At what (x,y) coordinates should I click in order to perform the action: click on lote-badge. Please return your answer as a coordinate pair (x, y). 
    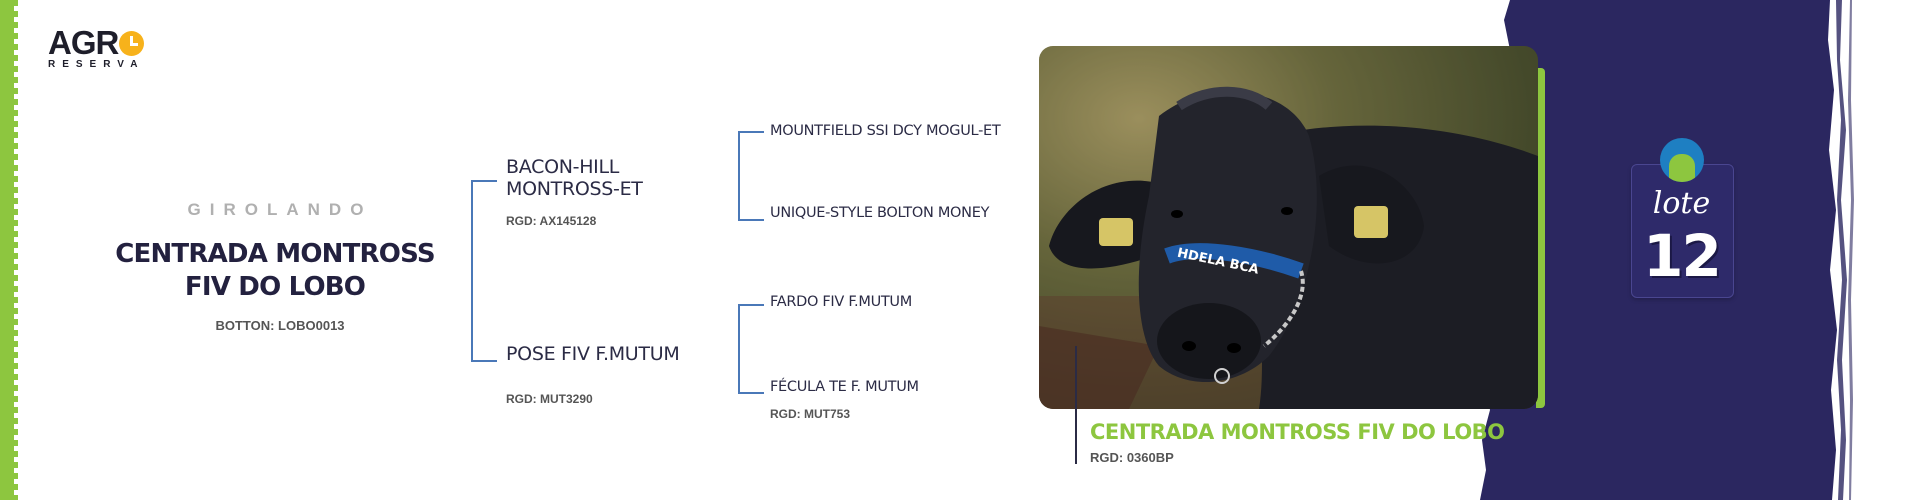
    Looking at the image, I should click on (1682, 231).